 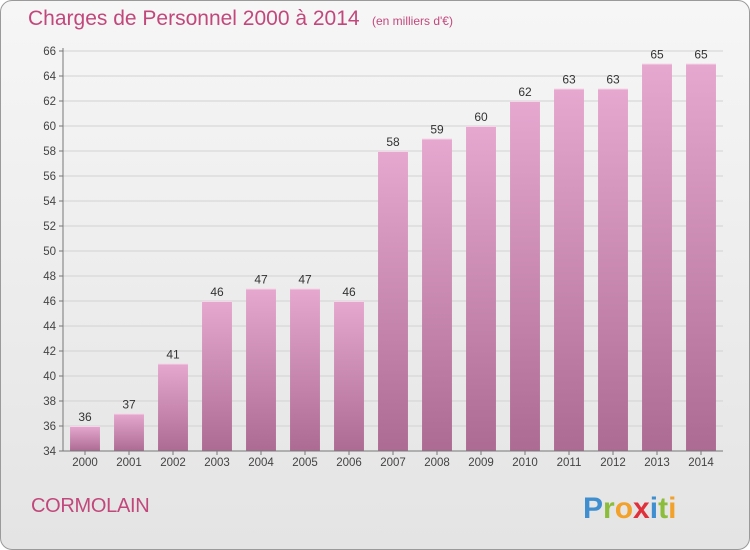 What do you see at coordinates (437, 130) in the screenshot?
I see `bar-value-label: 59` at bounding box center [437, 130].